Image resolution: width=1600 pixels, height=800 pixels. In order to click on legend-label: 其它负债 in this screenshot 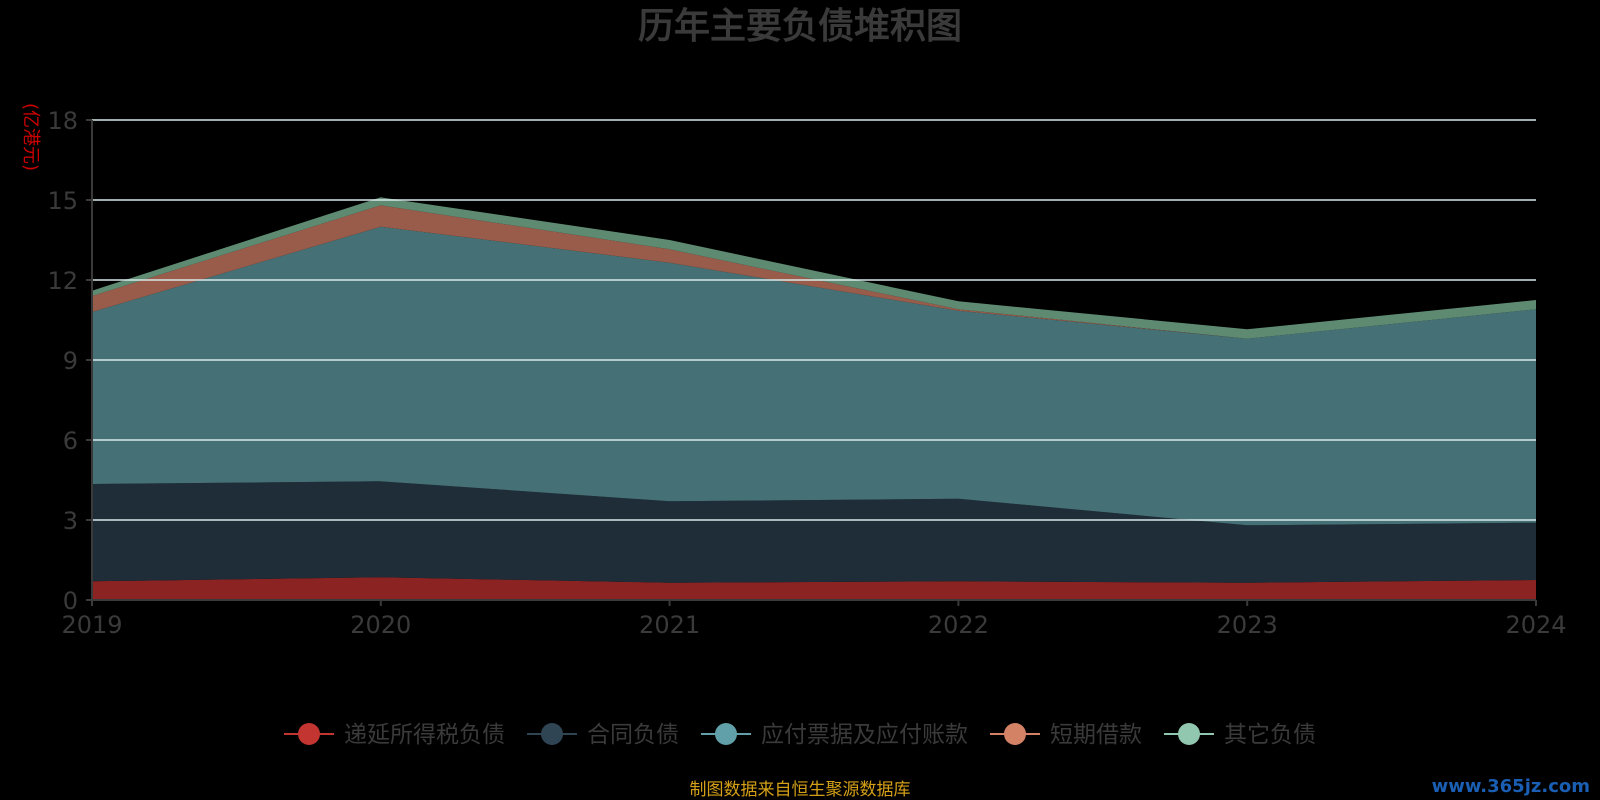, I will do `click(1270, 735)`.